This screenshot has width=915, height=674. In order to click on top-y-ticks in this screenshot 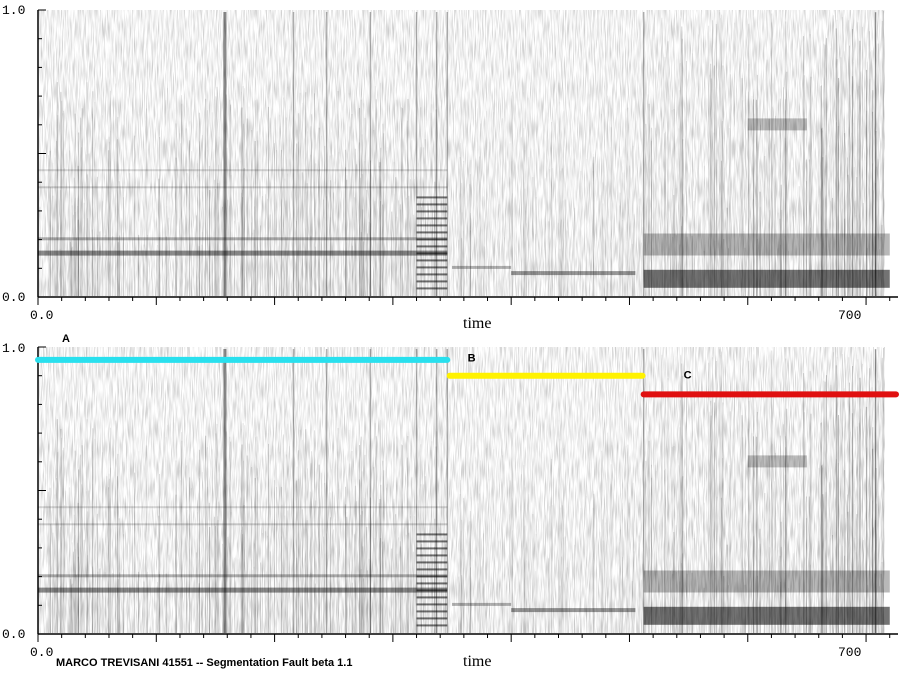, I will do `click(42, 153)`.